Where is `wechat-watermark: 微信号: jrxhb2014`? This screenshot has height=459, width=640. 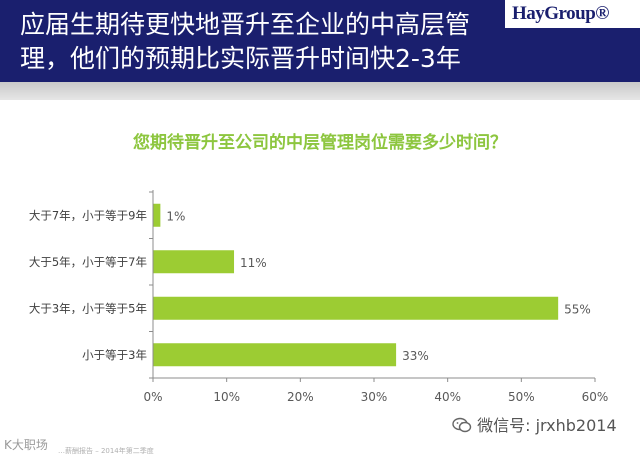
wechat-watermark: 微信号: jrxhb2014 is located at coordinates (534, 424).